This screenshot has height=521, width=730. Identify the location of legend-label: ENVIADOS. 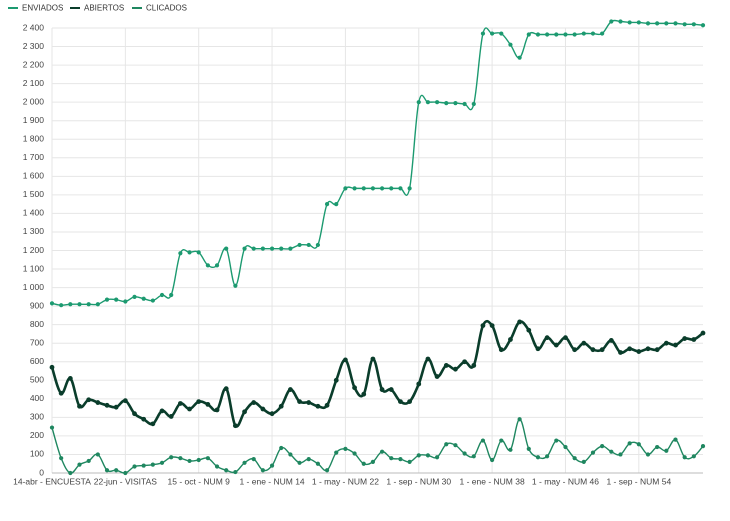
(42, 8).